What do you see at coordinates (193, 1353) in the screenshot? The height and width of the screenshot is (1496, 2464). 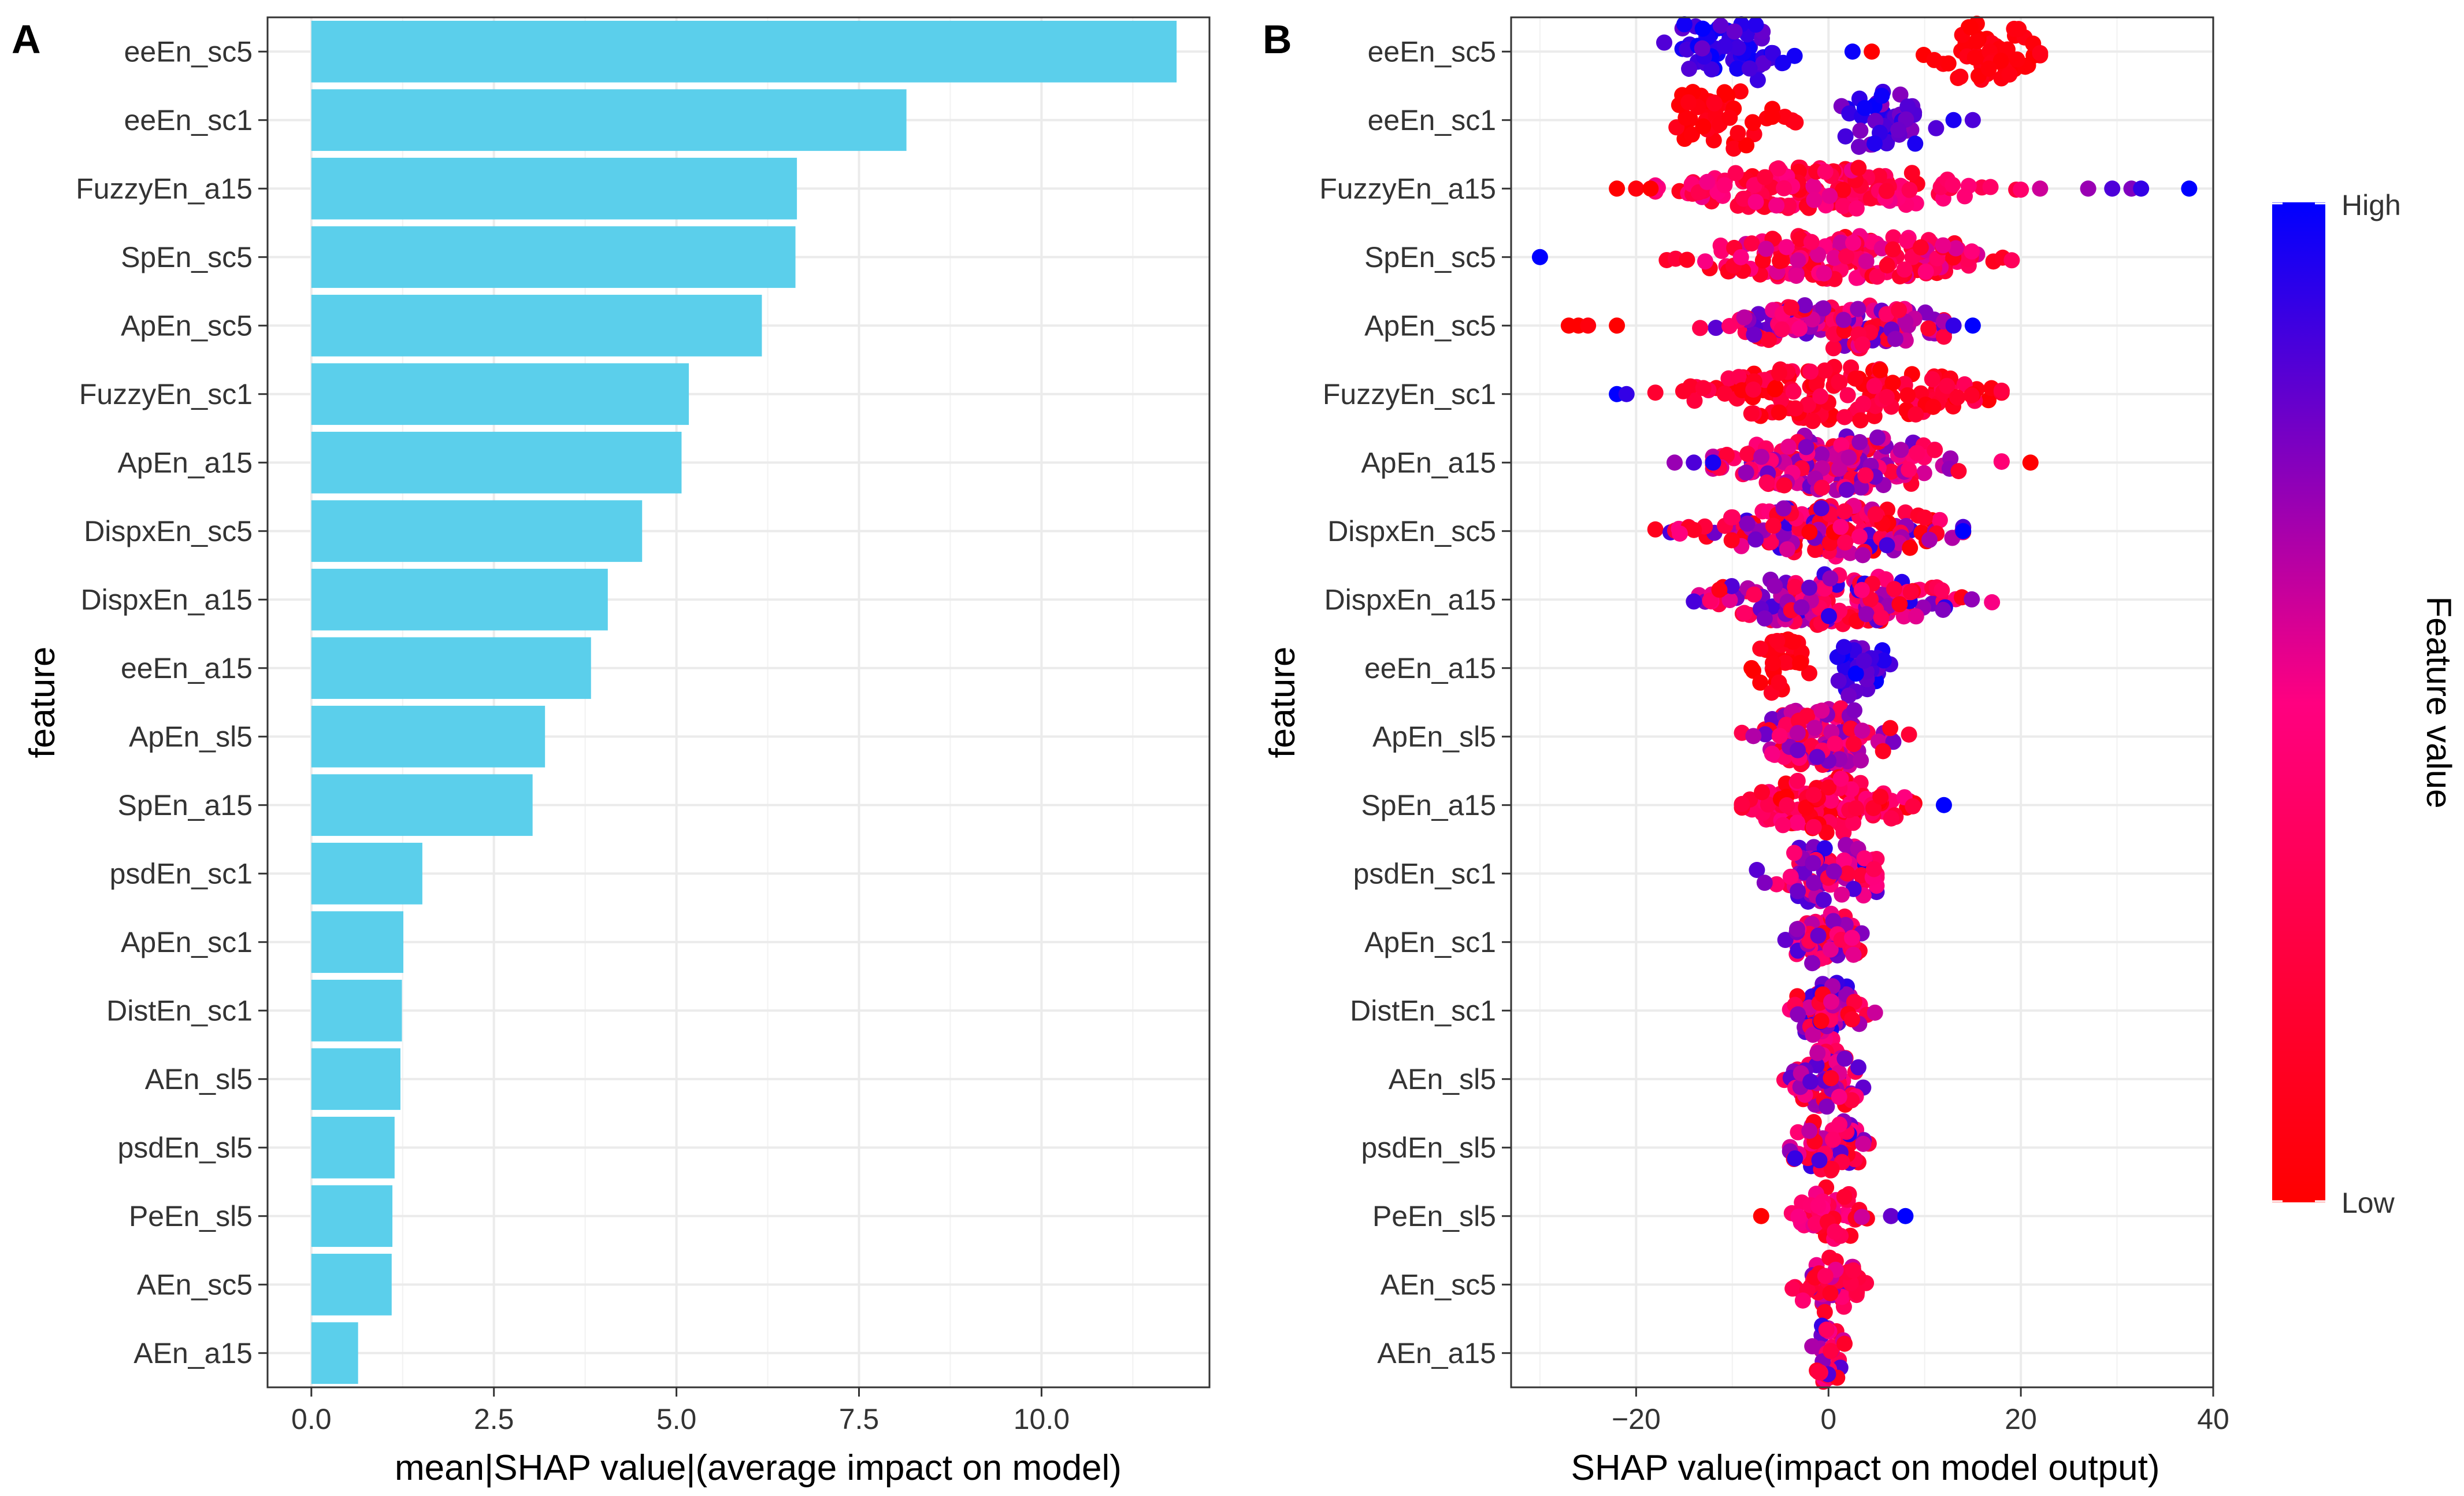 I see `panel-a-y-tick-label: AEn_a15` at bounding box center [193, 1353].